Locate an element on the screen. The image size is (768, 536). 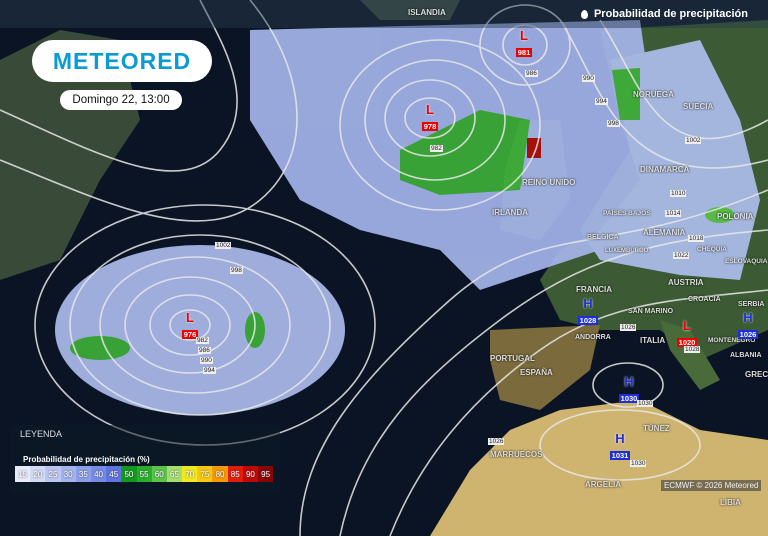
meteored-logo: METEORED is located at coordinates (122, 61).